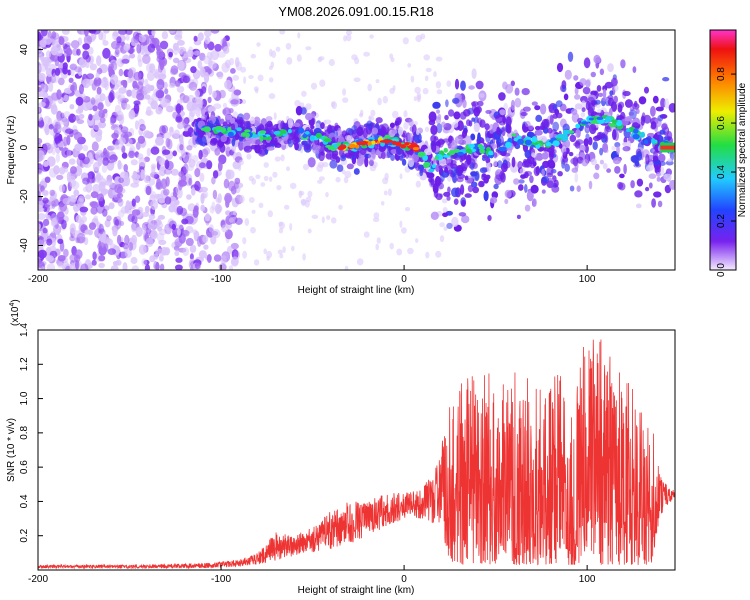 Image resolution: width=750 pixels, height=600 pixels. Describe the element at coordinates (38, 579) in the screenshot. I see `snr-x-tick-label: -200` at that location.